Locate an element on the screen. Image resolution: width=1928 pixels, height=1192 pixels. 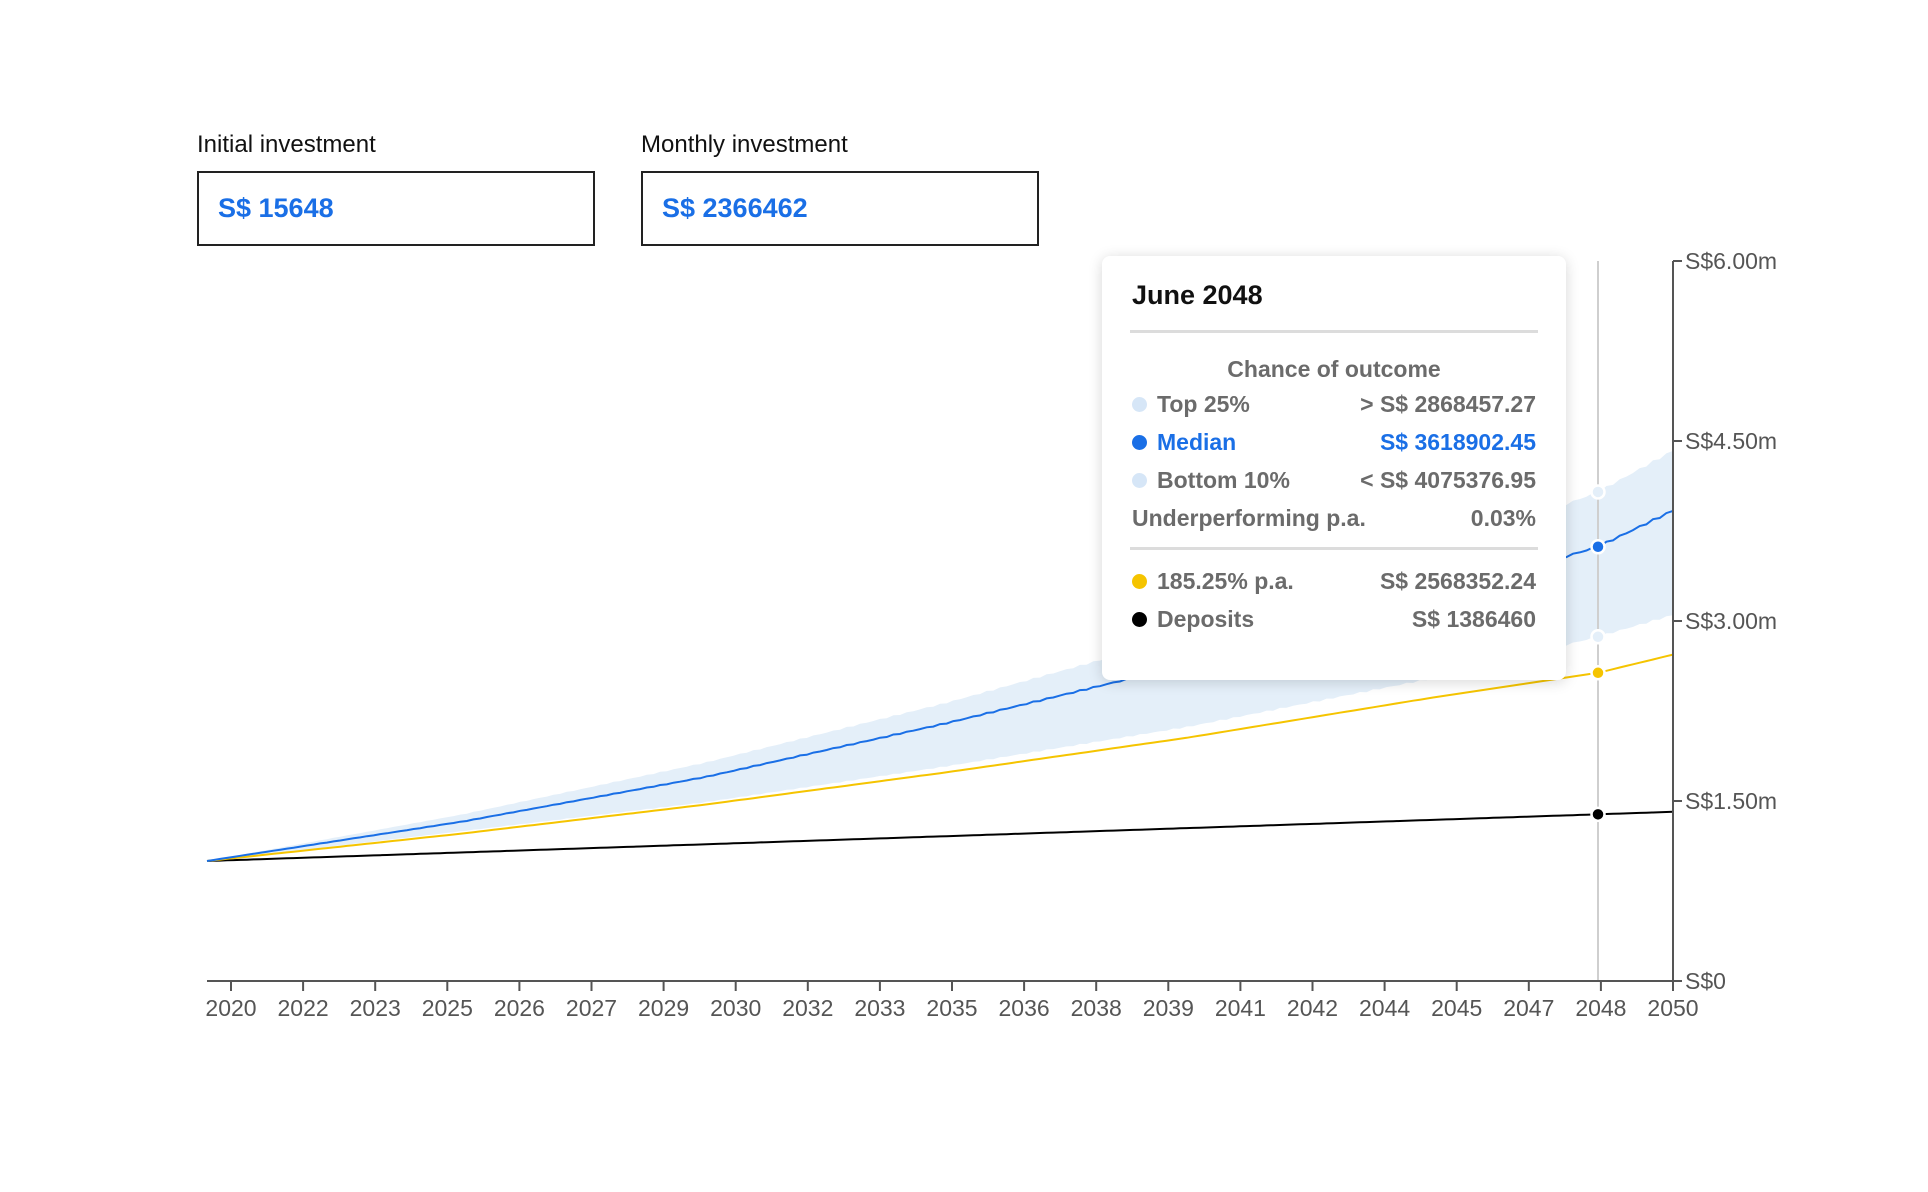
x-tick-label: 2048 is located at coordinates (1600, 1008).